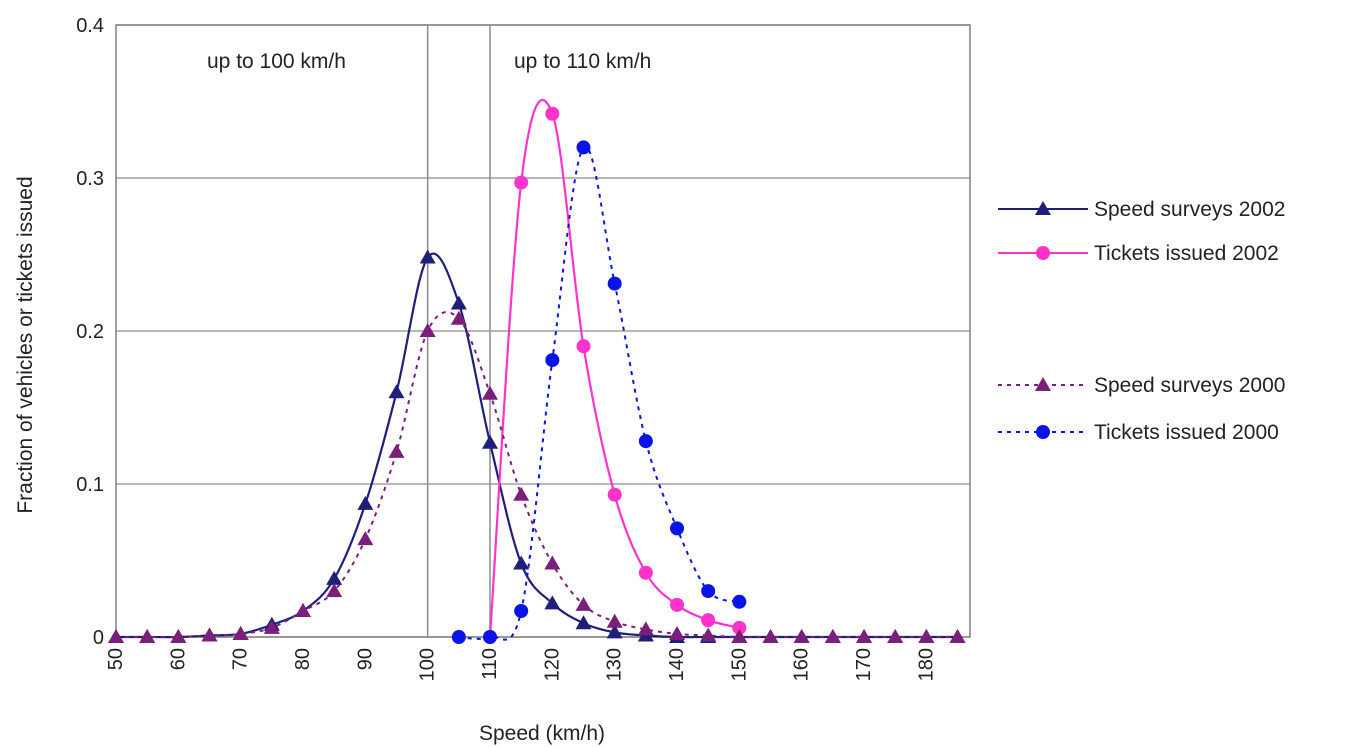 Image resolution: width=1347 pixels, height=747 pixels. Describe the element at coordinates (552, 664) in the screenshot. I see `x-tick-label: 120` at that location.